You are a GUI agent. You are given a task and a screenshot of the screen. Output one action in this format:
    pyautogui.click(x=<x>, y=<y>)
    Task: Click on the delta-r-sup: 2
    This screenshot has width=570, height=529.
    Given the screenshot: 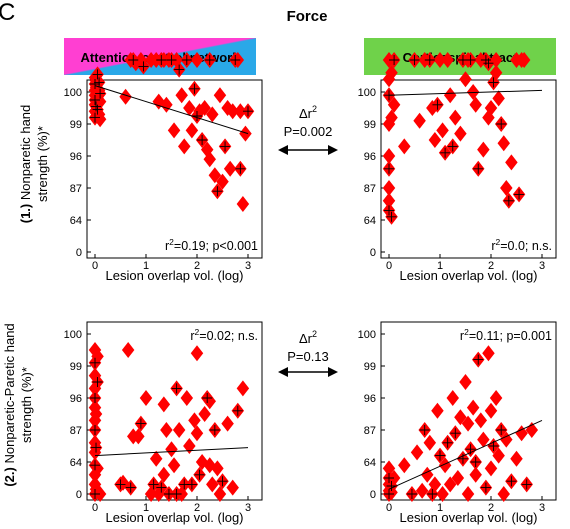 What is the action you would take?
    pyautogui.click(x=314, y=334)
    